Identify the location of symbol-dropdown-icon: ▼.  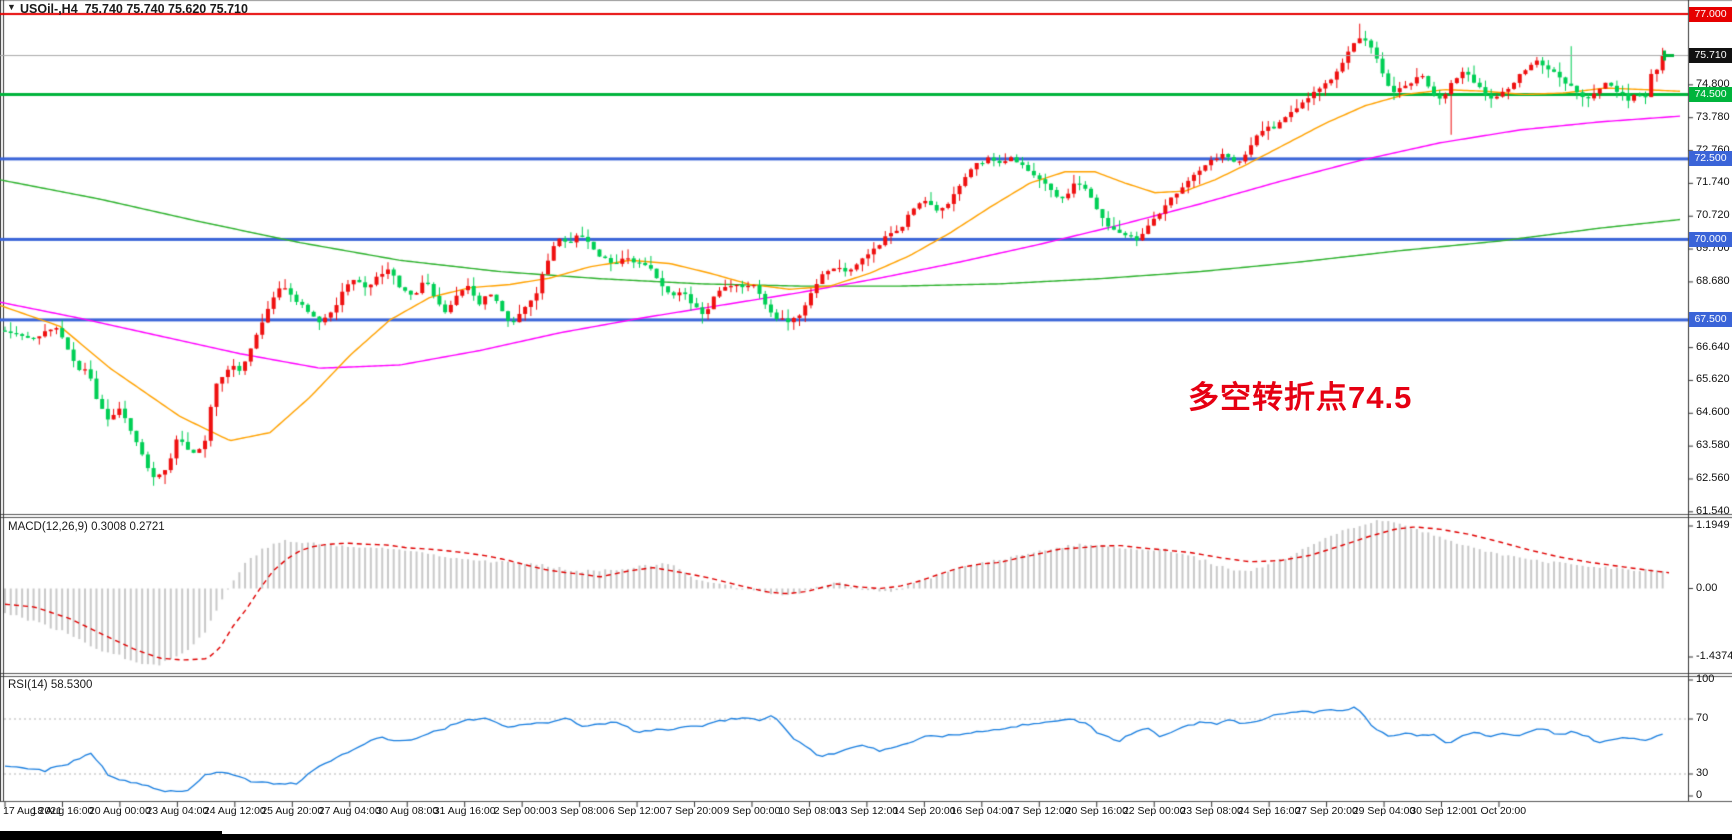
(11, 7).